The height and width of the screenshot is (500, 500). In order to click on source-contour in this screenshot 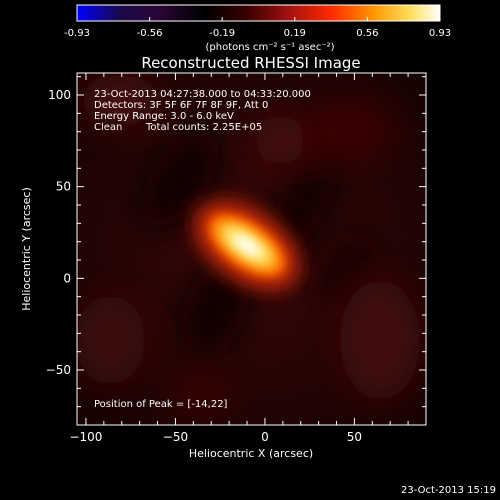, I will do `click(247, 245)`.